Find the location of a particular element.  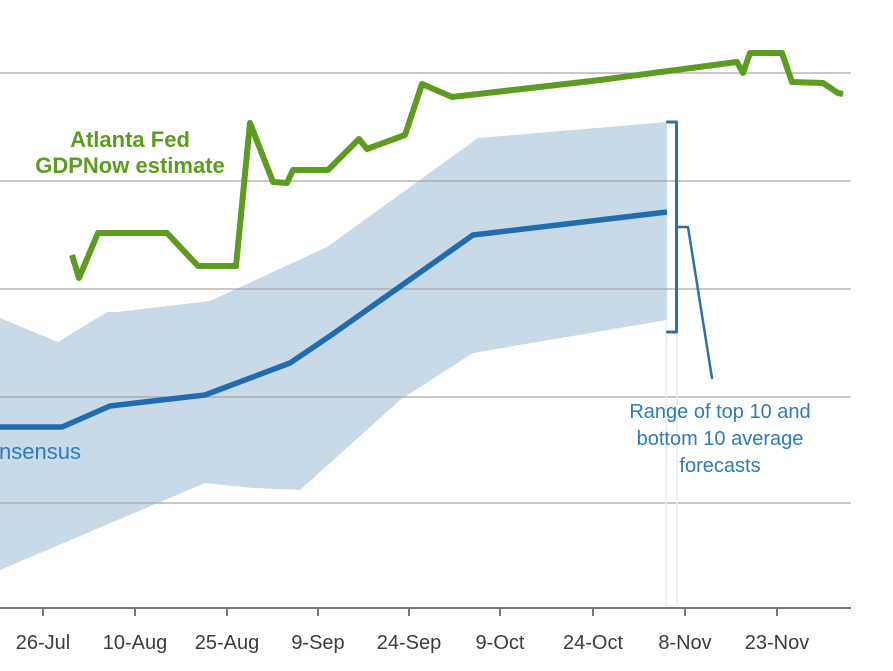

gdpnow-series-label: Atlanta Fed GDPNow estimate is located at coordinates (130, 152).